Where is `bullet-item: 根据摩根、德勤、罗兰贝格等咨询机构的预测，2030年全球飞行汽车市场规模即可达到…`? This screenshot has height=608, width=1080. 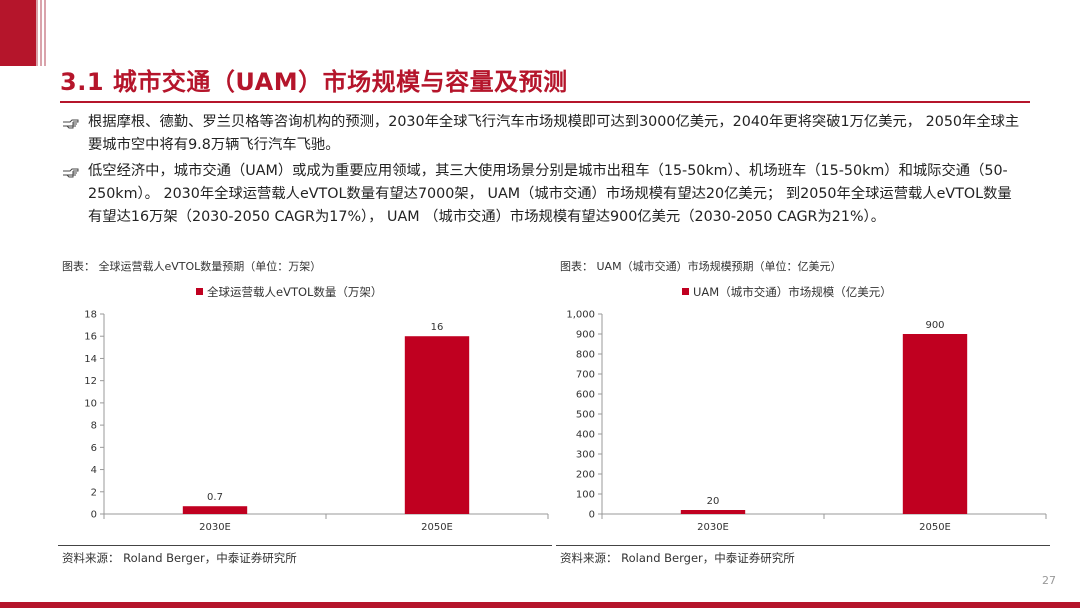 bullet-item: 根据摩根、德勤、罗兰贝格等咨询机构的预测，2030年全球飞行汽车市场规模即可达到… is located at coordinates (542, 134).